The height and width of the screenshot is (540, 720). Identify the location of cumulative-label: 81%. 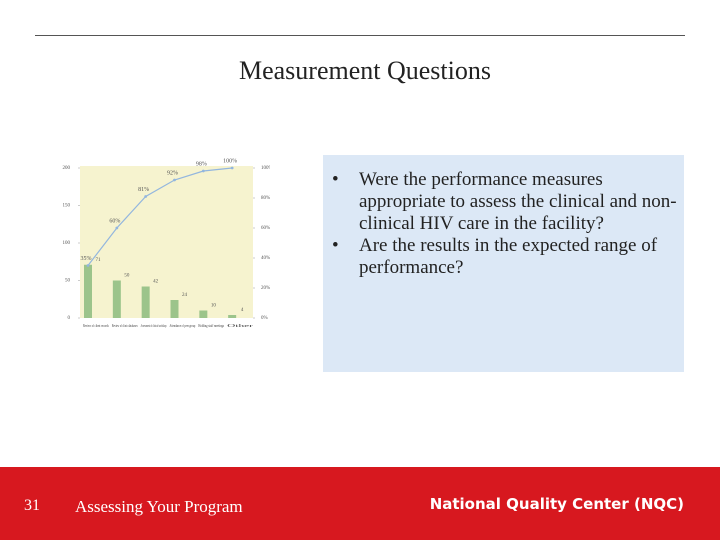
(143, 190).